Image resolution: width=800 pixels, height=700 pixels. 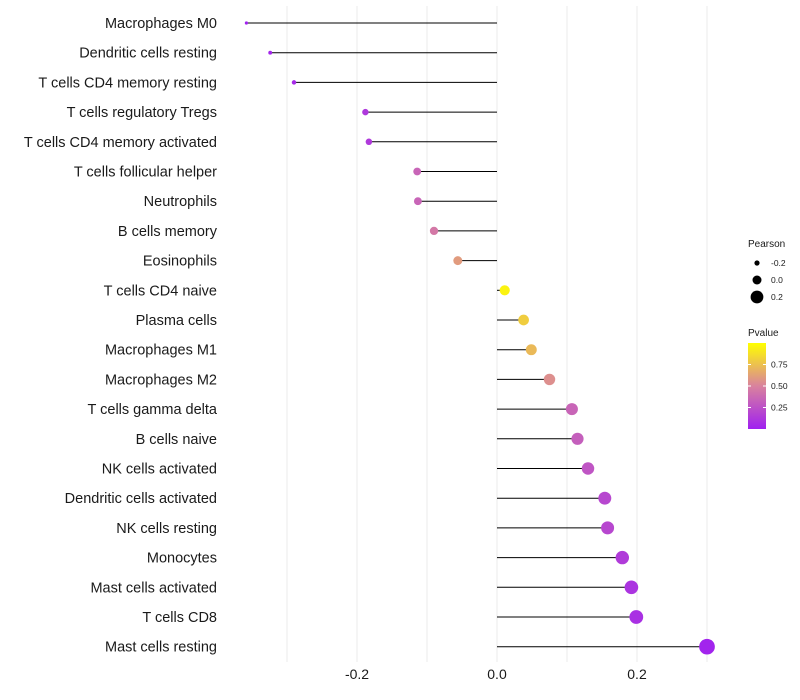 What do you see at coordinates (179, 618) in the screenshot?
I see `category-label: T cells CD8` at bounding box center [179, 618].